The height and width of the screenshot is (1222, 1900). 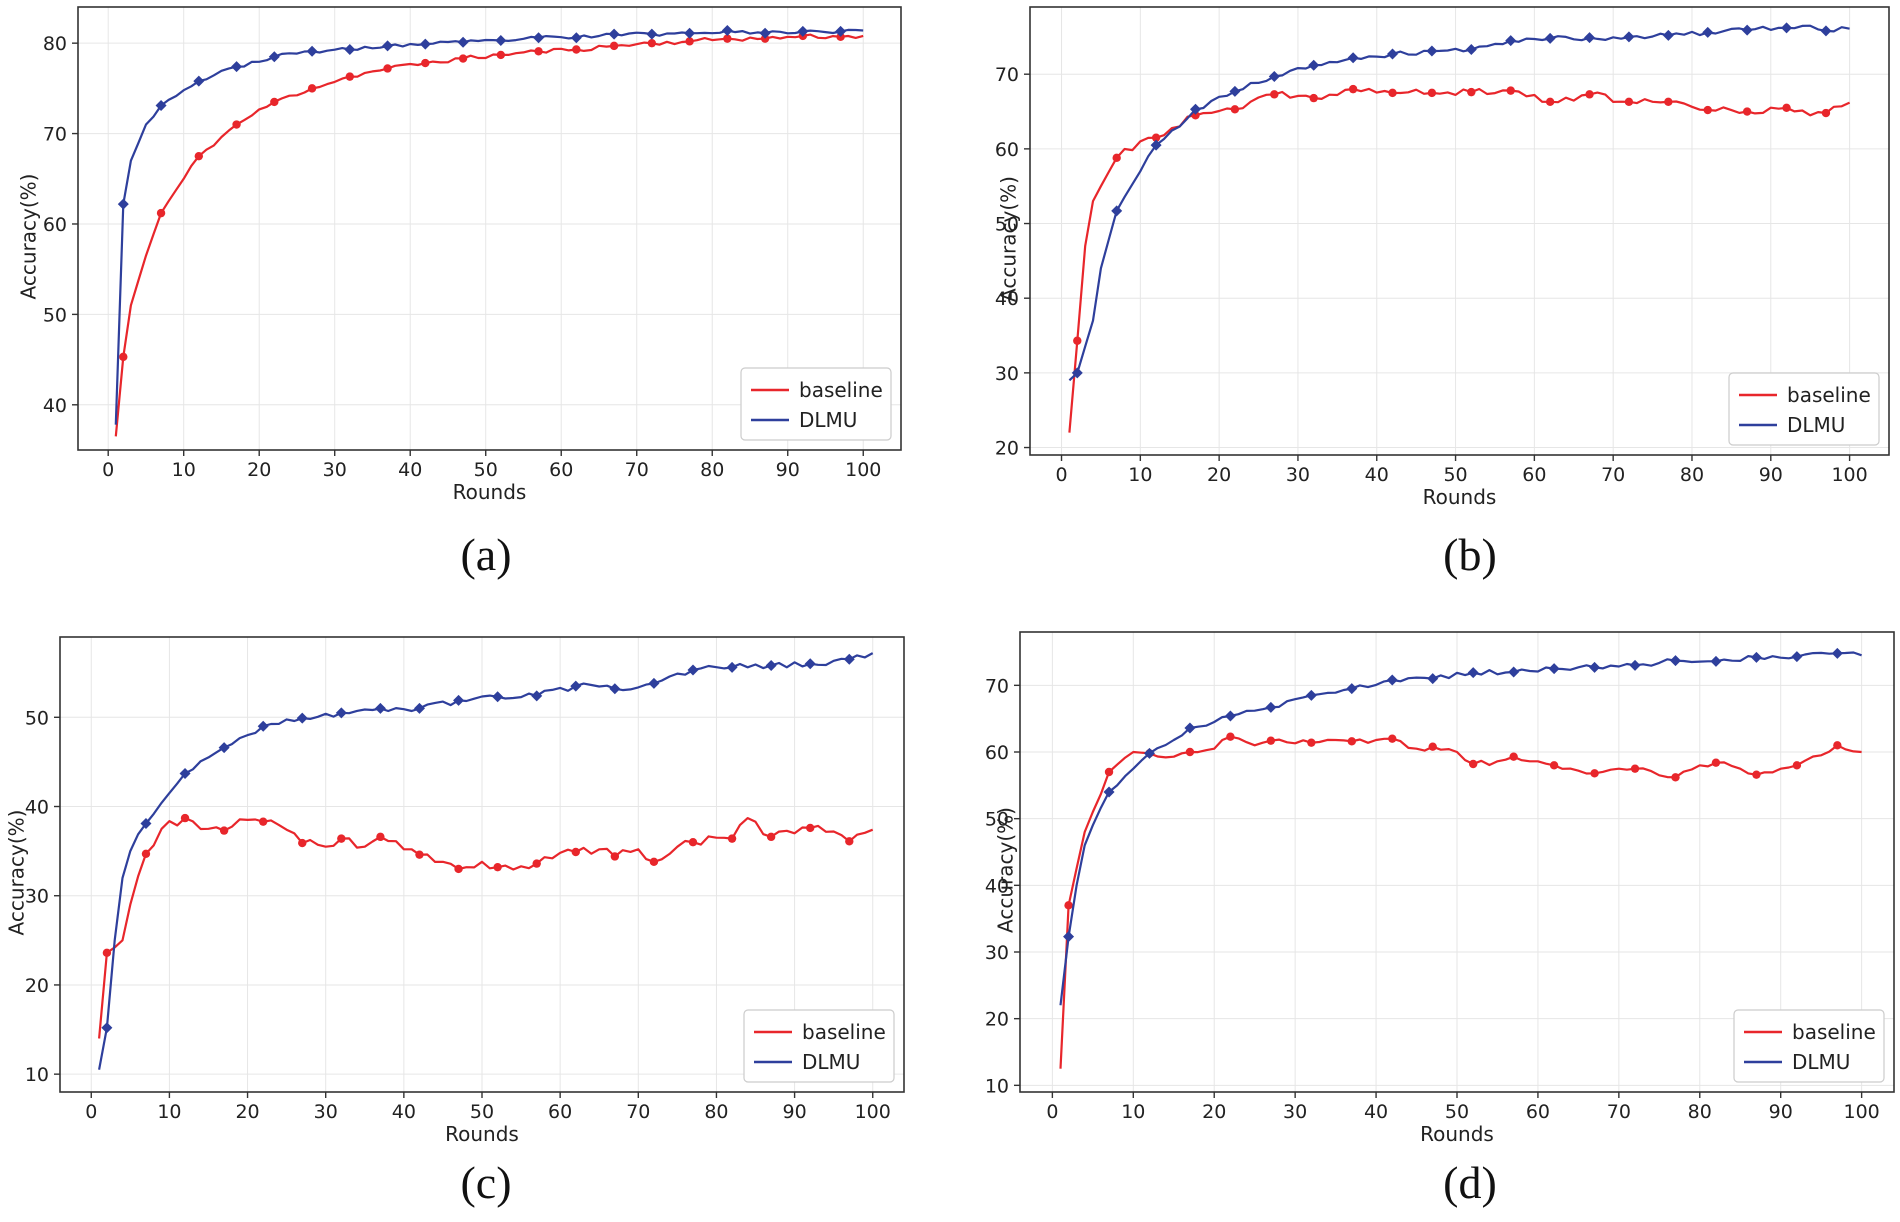 I want to click on series-line-dlmu, so click(x=489, y=226).